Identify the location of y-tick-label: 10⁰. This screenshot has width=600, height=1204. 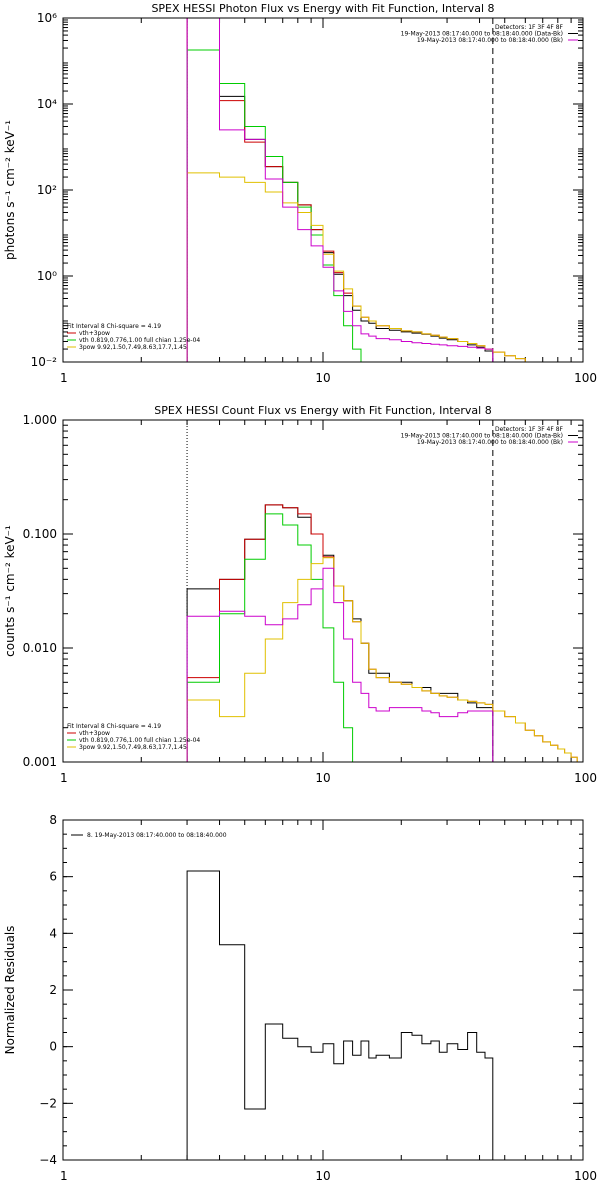
(47, 276).